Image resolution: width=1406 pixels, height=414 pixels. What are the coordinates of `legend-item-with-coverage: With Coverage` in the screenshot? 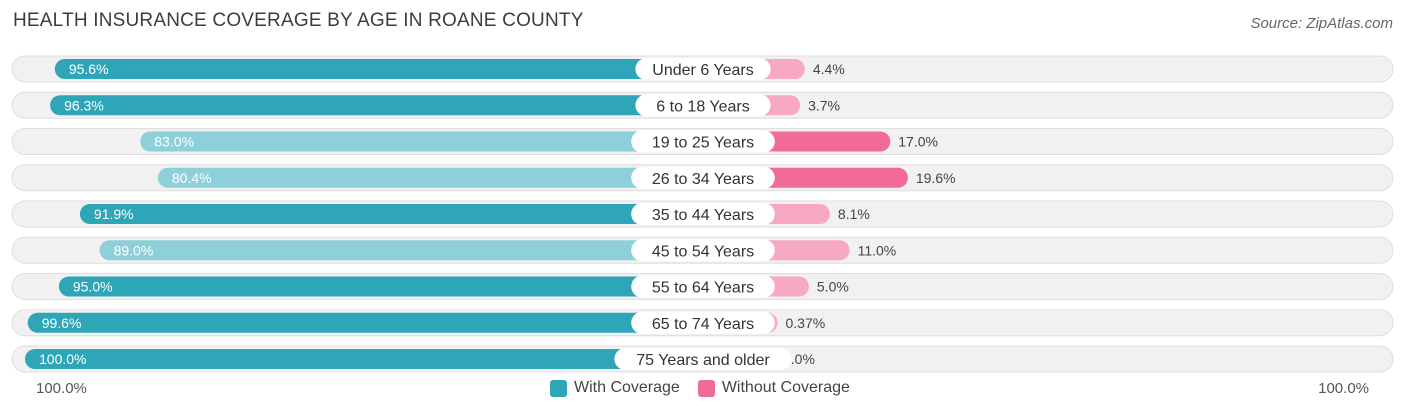 It's located at (615, 388).